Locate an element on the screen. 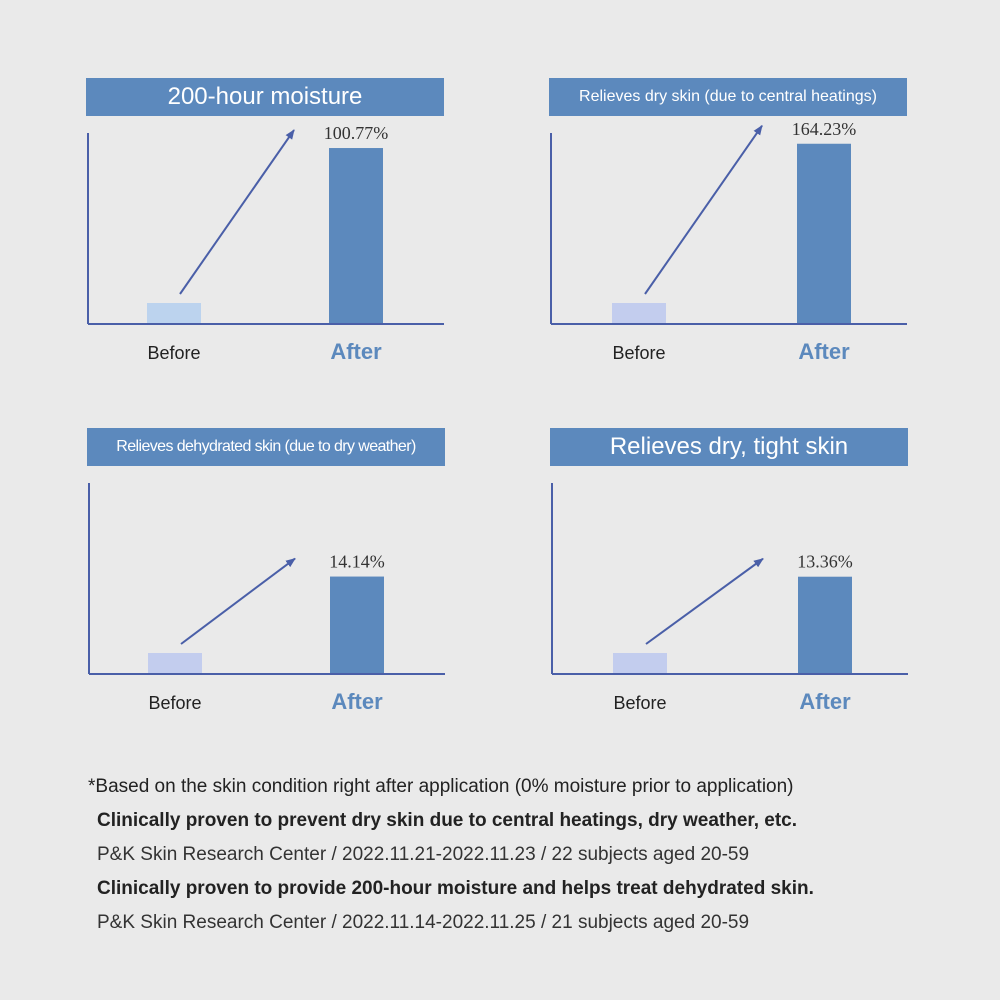 The image size is (1000, 1000). data-label-after: 100.77% is located at coordinates (356, 133).